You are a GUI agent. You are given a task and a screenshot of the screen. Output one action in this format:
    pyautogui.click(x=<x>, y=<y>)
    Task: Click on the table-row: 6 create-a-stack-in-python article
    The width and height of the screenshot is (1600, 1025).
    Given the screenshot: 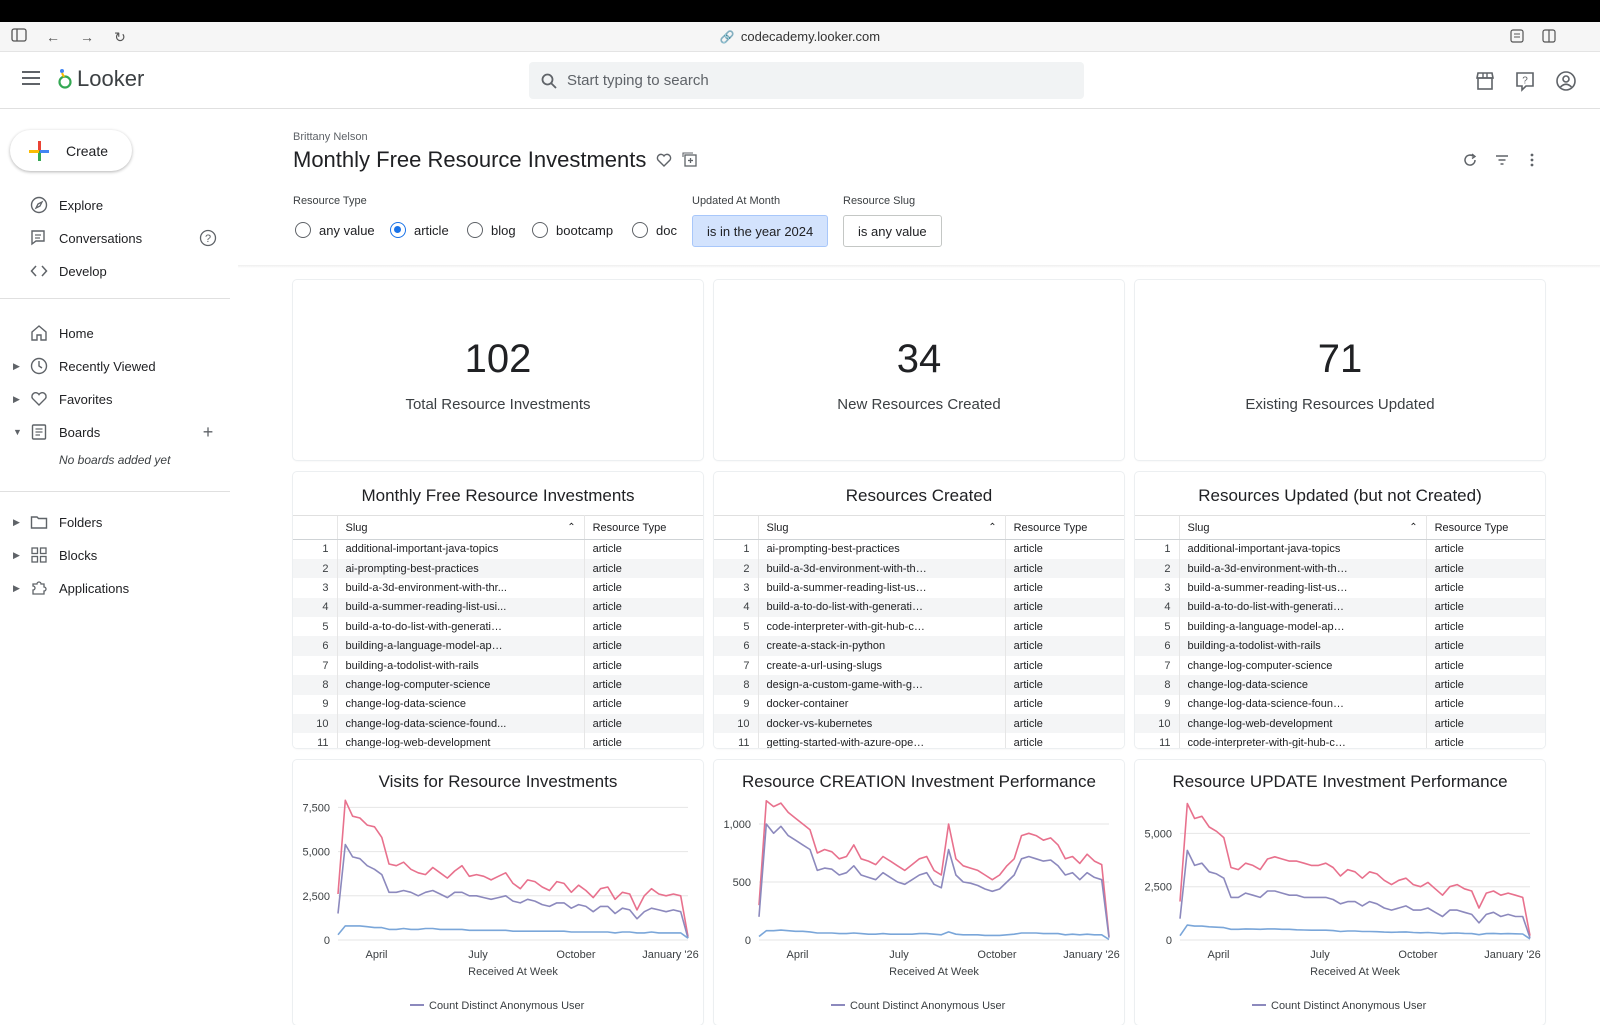 What is the action you would take?
    pyautogui.click(x=919, y=646)
    